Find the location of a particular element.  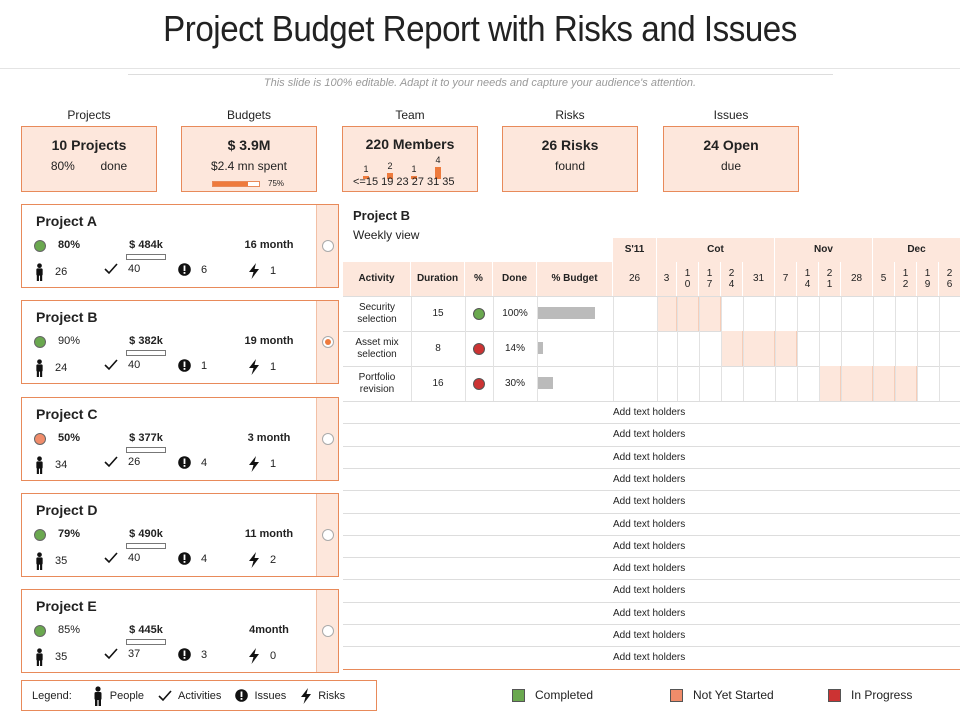

kpi-pct-text: done is located at coordinates (114, 166).